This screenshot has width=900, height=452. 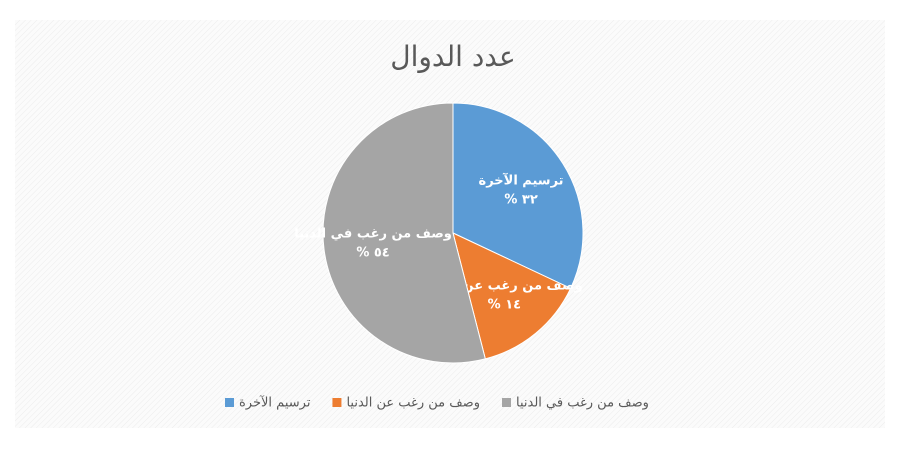 I want to click on data-label-value: ١٤ %, so click(x=504, y=305).